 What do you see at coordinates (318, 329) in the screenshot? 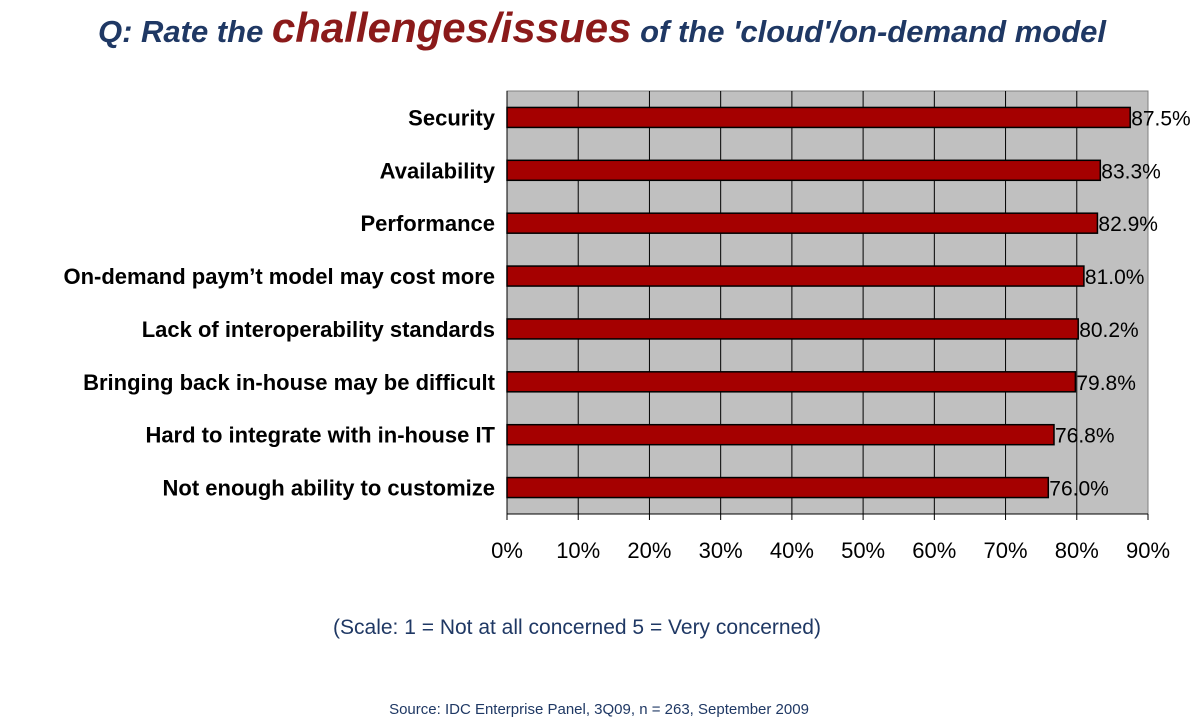
I see `category-label: Lack of interoperability standards` at bounding box center [318, 329].